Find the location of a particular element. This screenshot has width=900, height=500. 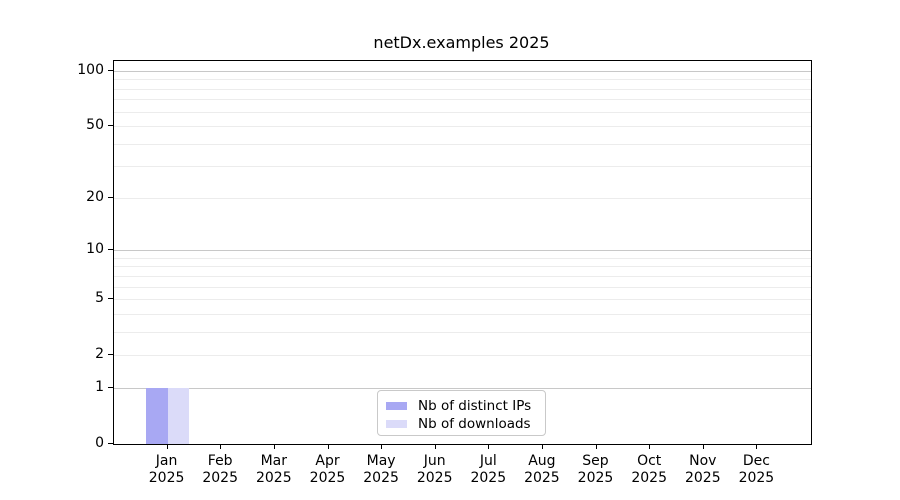

x-tick-label: Apr 2025 is located at coordinates (327, 469).